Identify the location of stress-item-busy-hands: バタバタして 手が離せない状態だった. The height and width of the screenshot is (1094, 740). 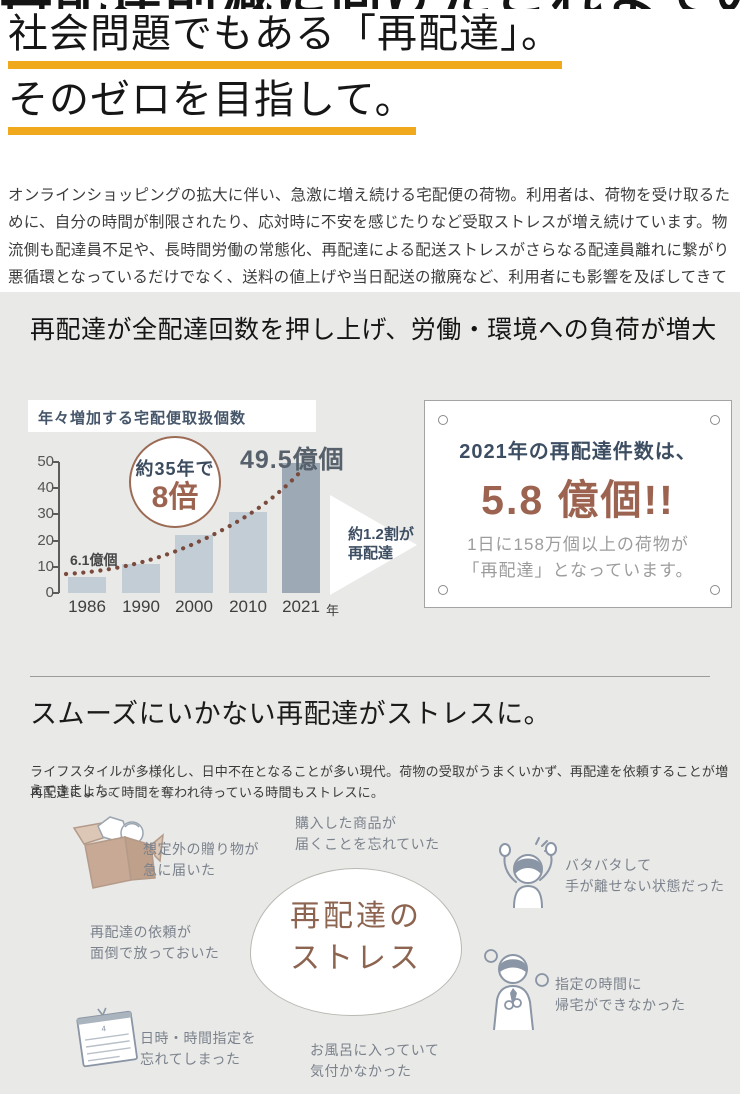
(645, 875).